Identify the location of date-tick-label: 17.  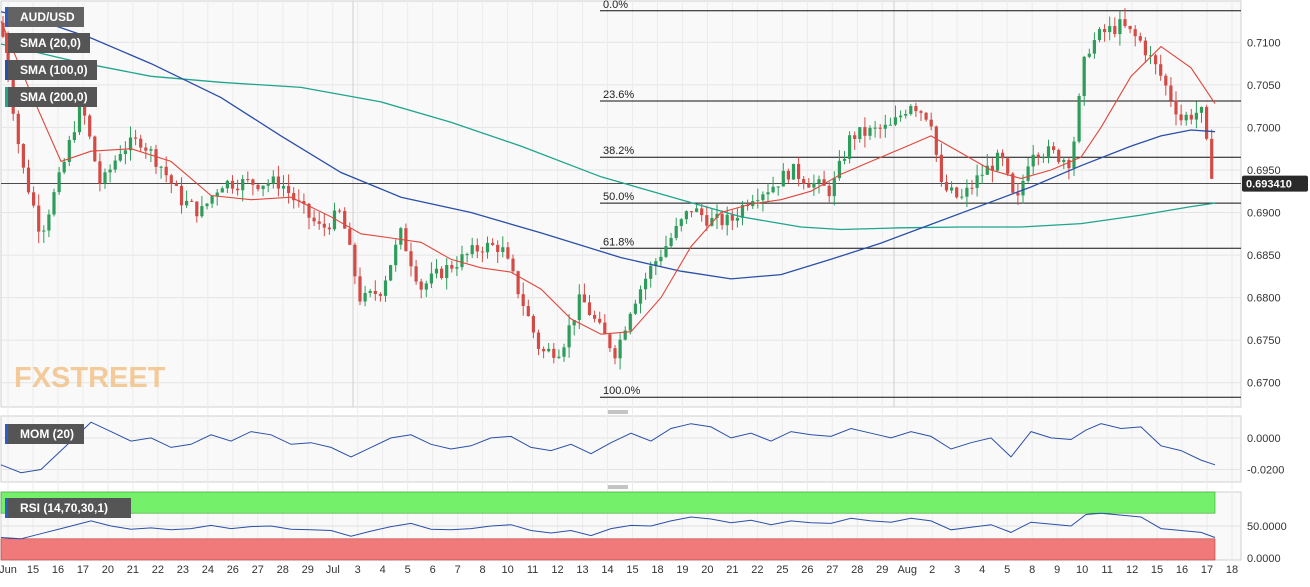
(1207, 570).